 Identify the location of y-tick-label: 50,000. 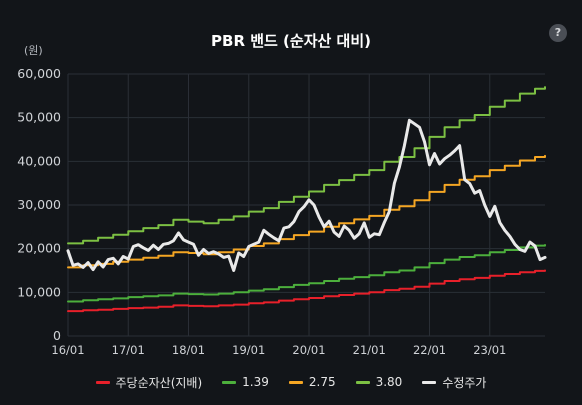
(39, 117).